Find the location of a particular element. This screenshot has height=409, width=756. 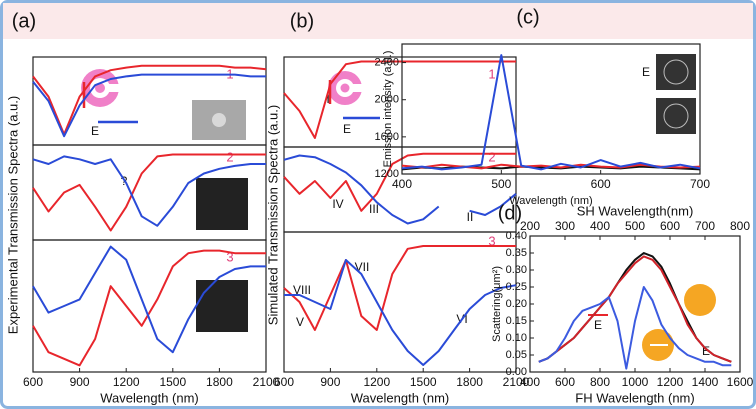

y-axis-label: Emission intensity (a.u.) is located at coordinates (388, 109).